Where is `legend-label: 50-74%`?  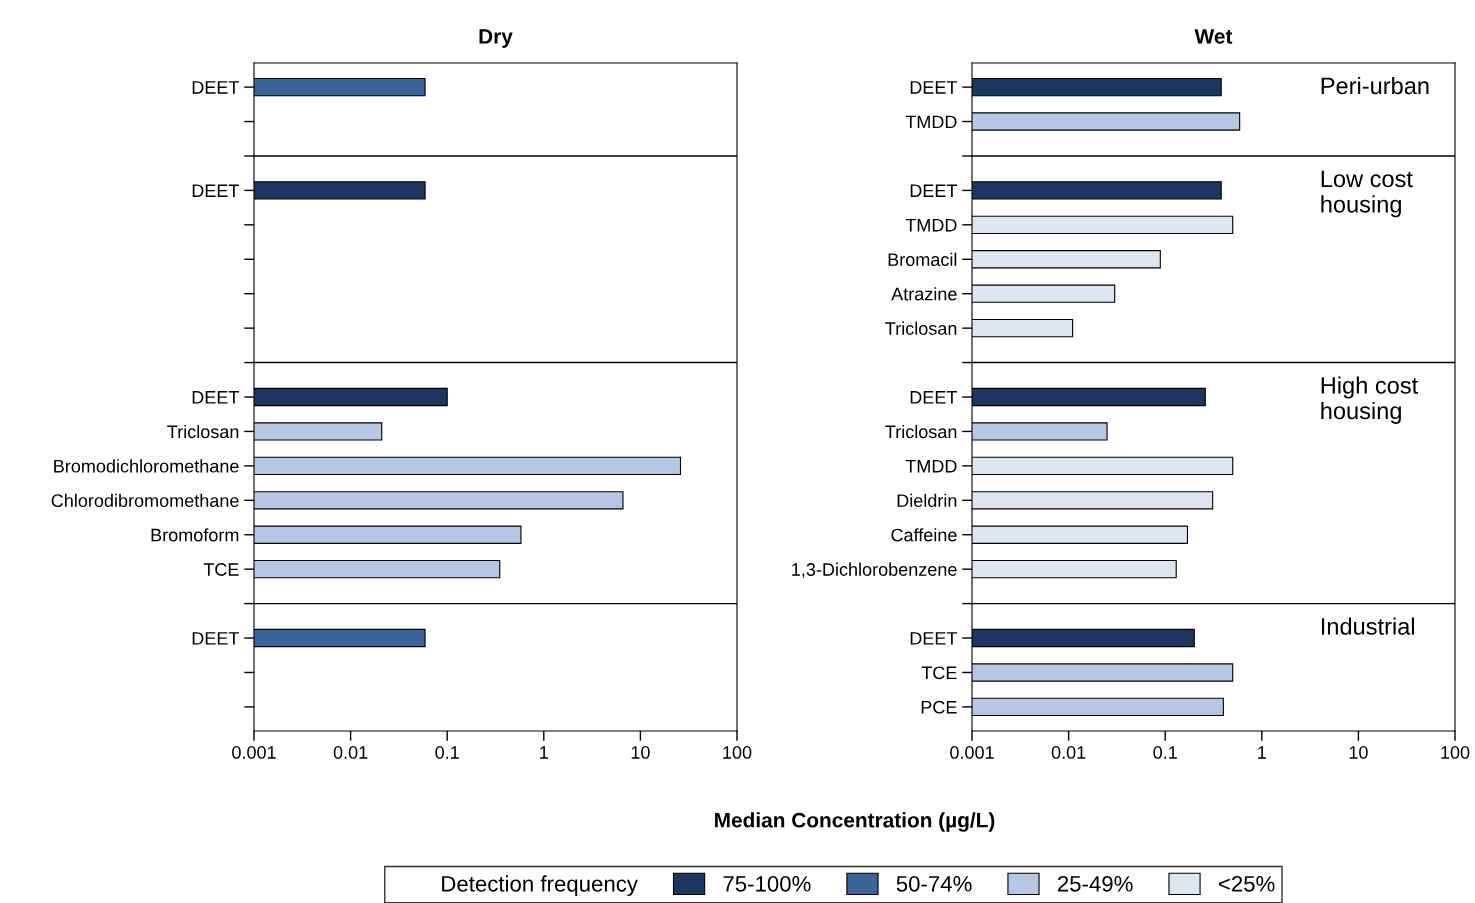 legend-label: 50-74% is located at coordinates (934, 883).